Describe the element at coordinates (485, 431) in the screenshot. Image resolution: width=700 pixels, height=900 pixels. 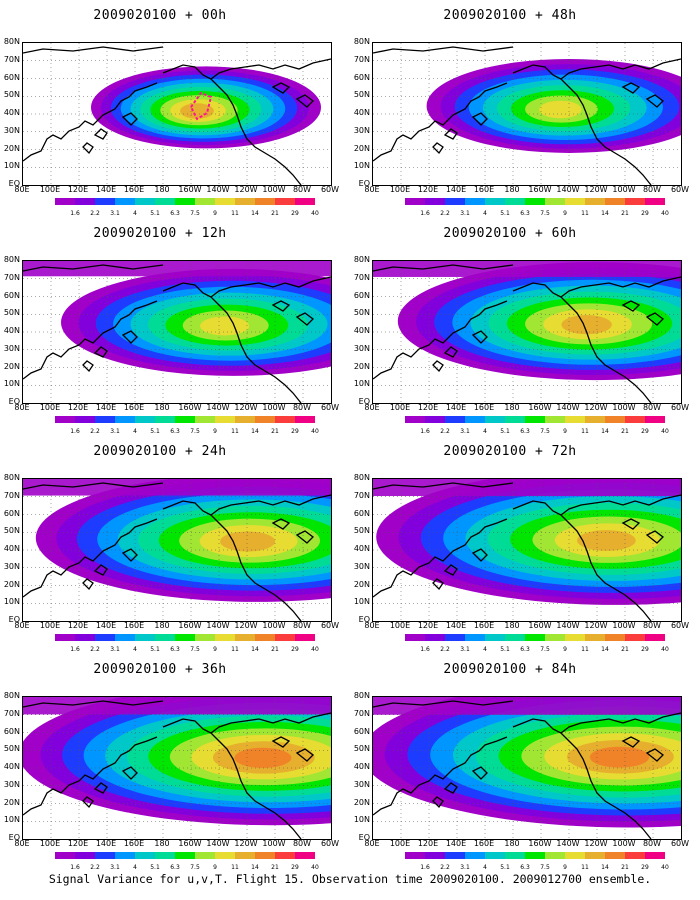
I see `colorbar-label: 4` at that location.